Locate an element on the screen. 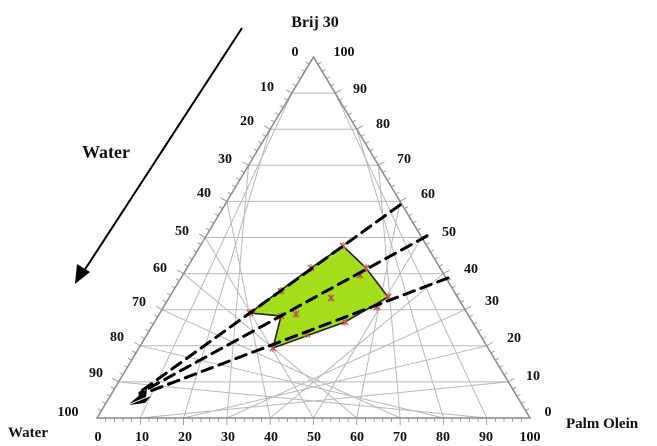  bottom-tick-label: 10 is located at coordinates (142, 437).